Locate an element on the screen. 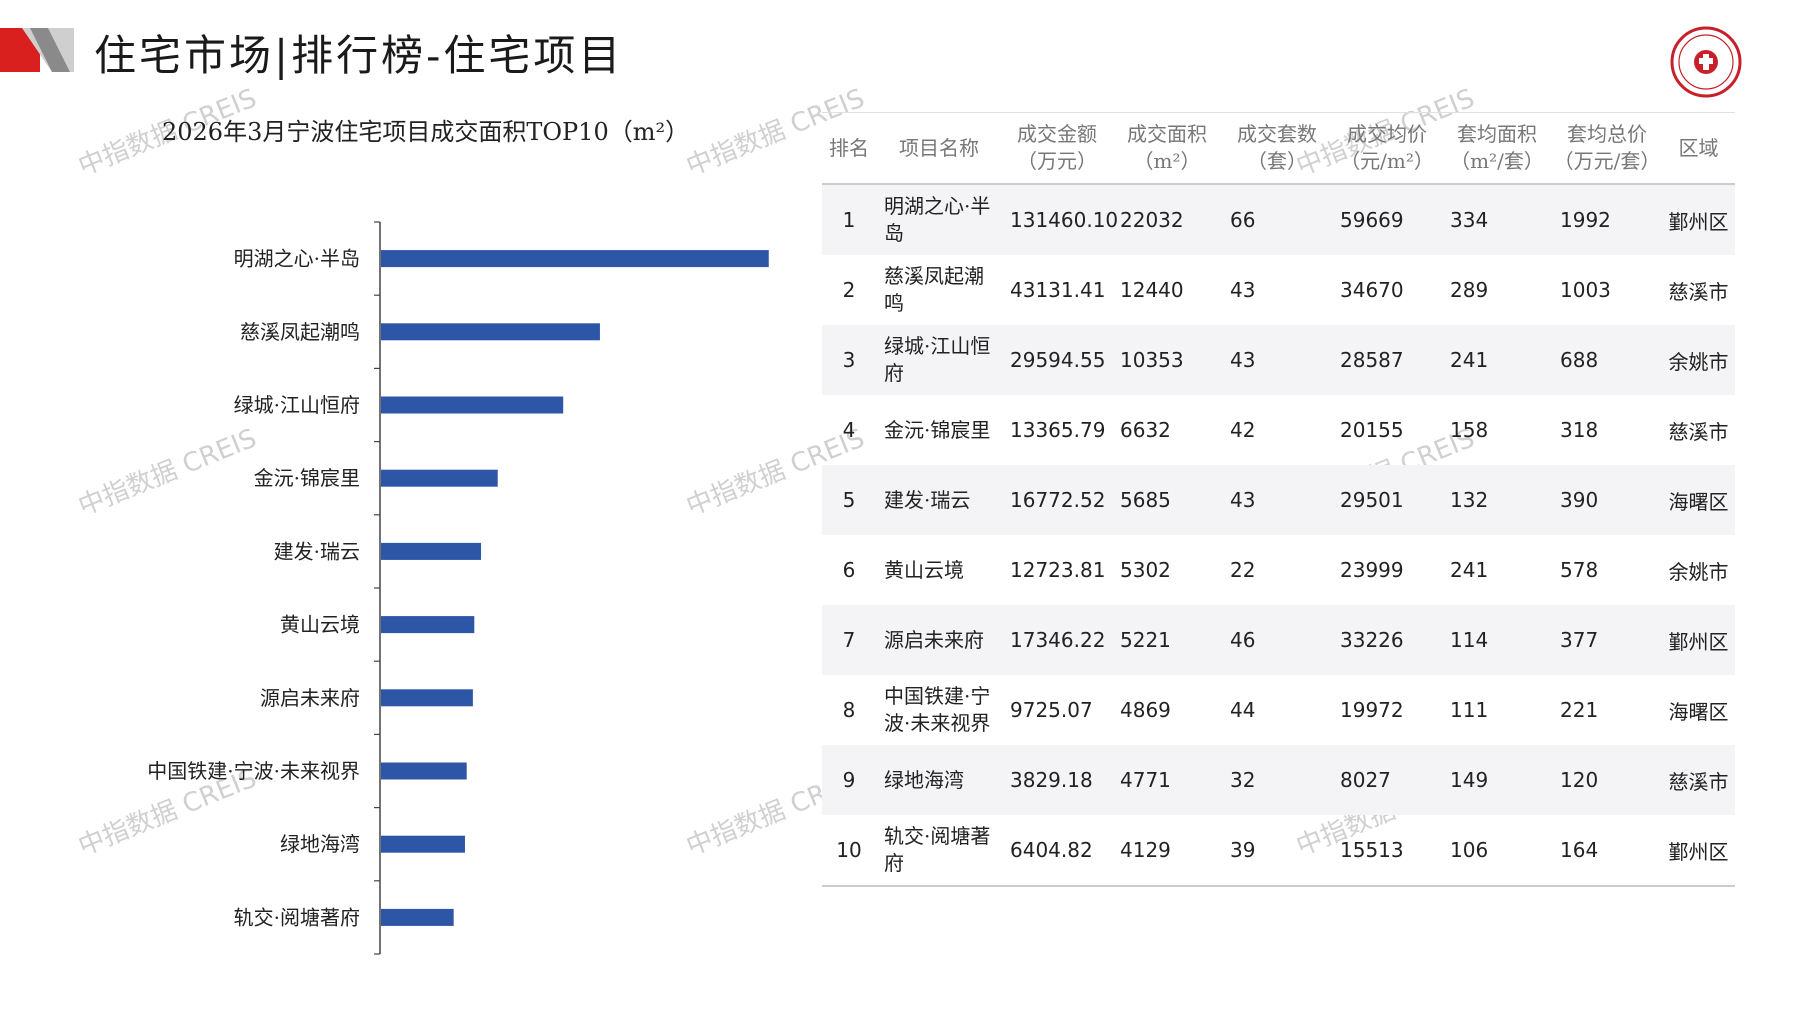 This screenshot has width=1797, height=1010. table-row: 2 慈溪凤起潮鸣 43131.41 12440 43 34670 289 1003 慈溪市 is located at coordinates (1278, 290).